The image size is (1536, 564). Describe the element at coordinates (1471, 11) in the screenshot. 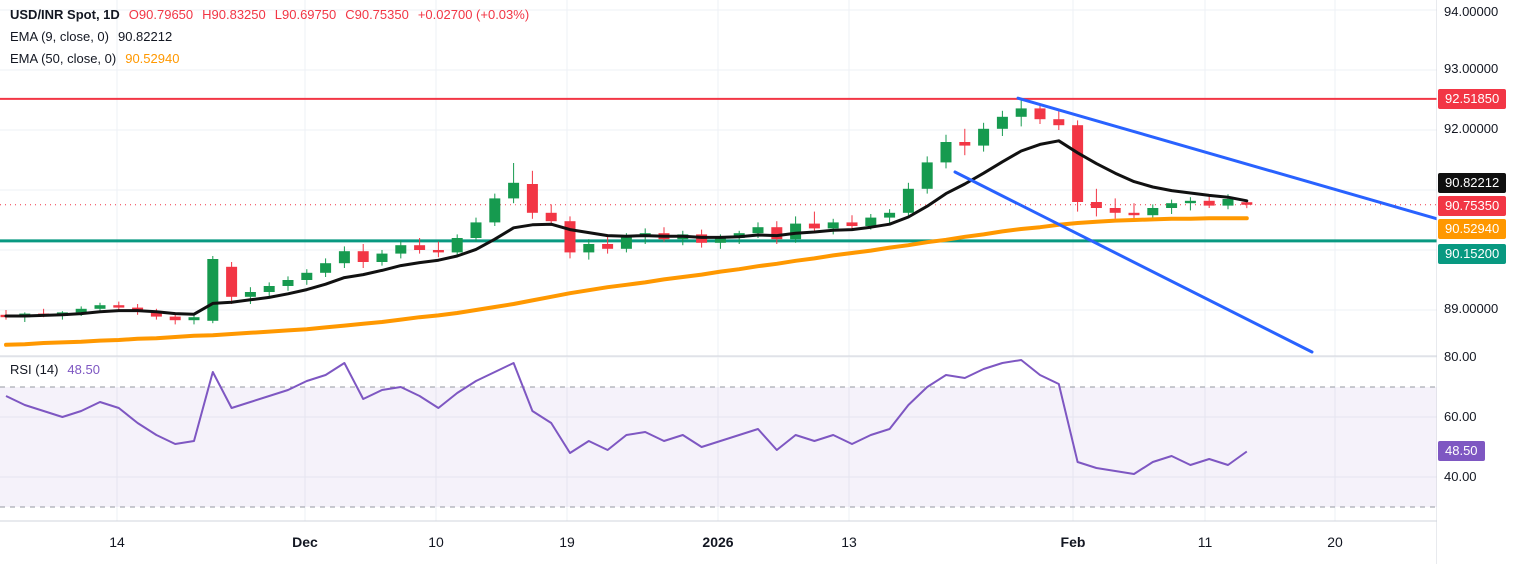

I see `price-axis-label: 94.00000` at that location.